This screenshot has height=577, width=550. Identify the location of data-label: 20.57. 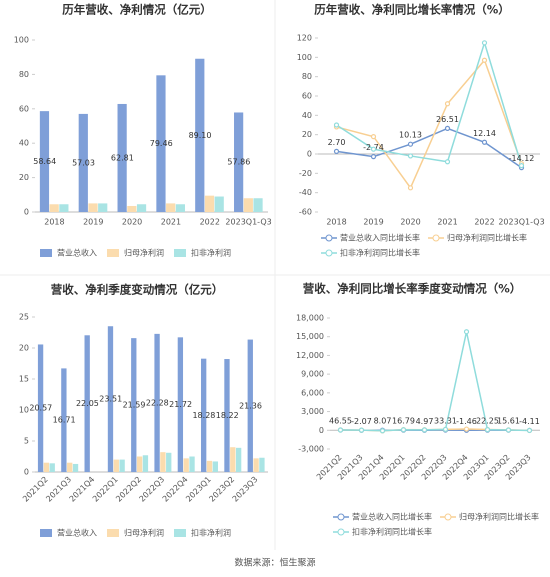
(40, 408).